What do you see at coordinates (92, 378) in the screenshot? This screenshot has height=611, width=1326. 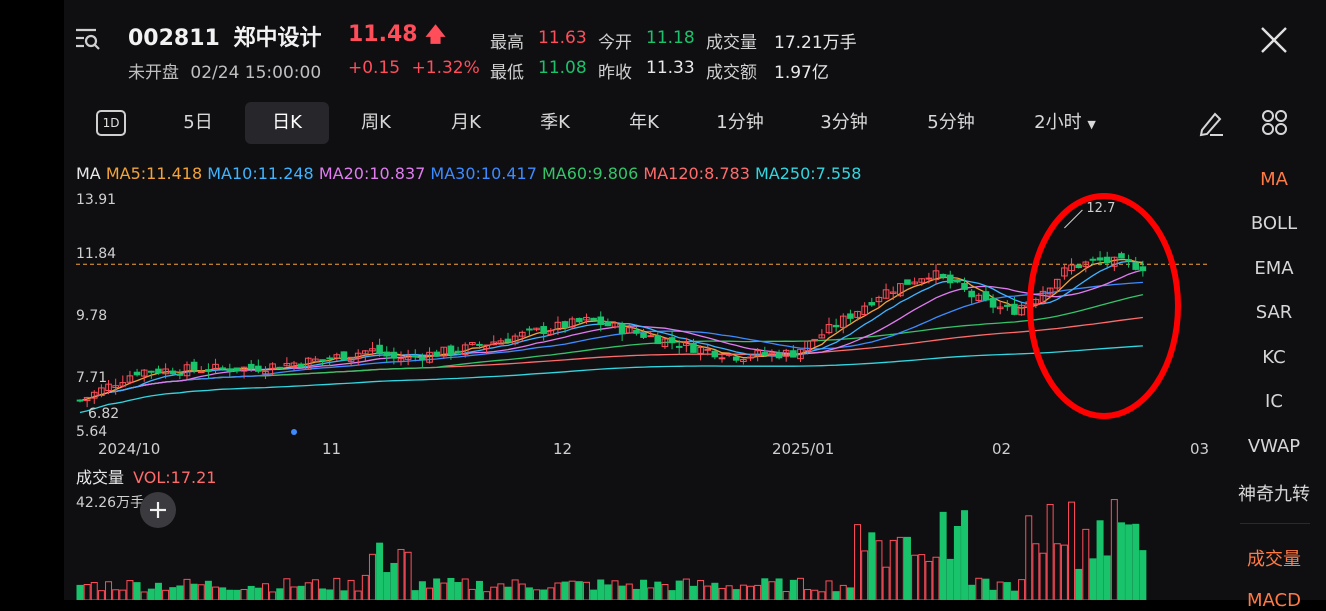 I see `y-label-4: 7.71` at bounding box center [92, 378].